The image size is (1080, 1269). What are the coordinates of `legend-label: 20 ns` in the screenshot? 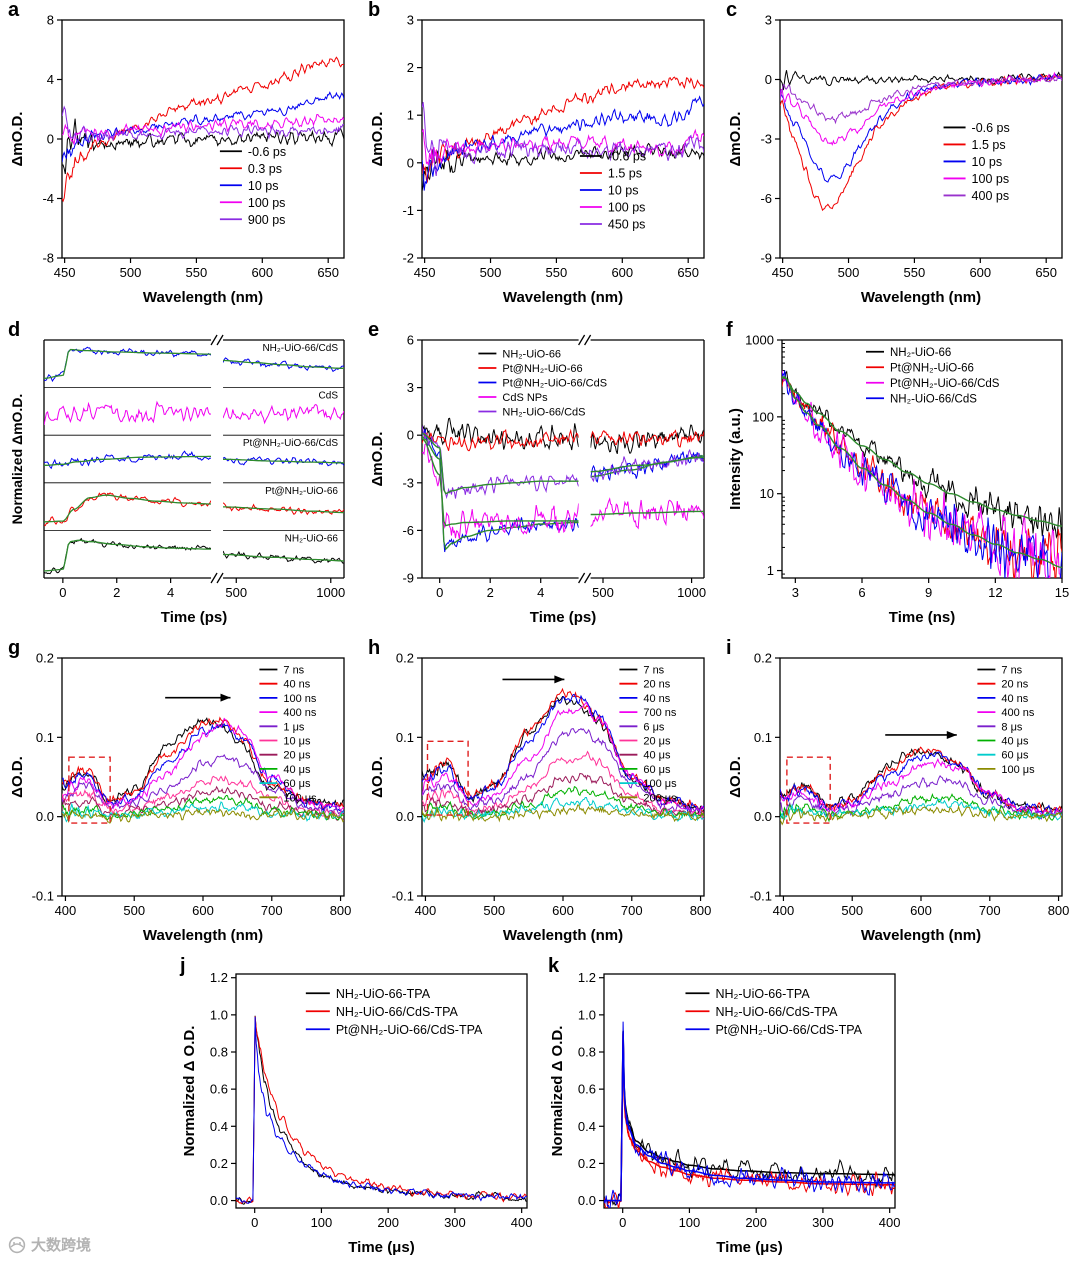 It's located at (656, 685).